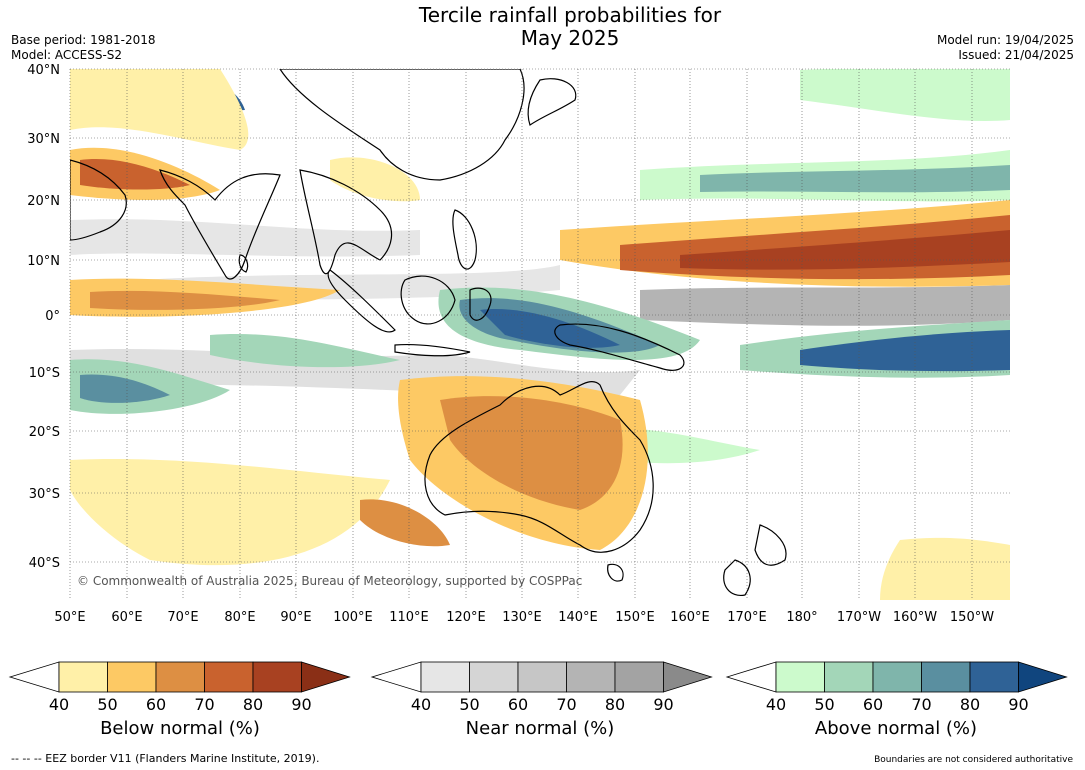 The image size is (1085, 770). Describe the element at coordinates (409, 617) in the screenshot. I see `longitude-label: 110°E` at that location.